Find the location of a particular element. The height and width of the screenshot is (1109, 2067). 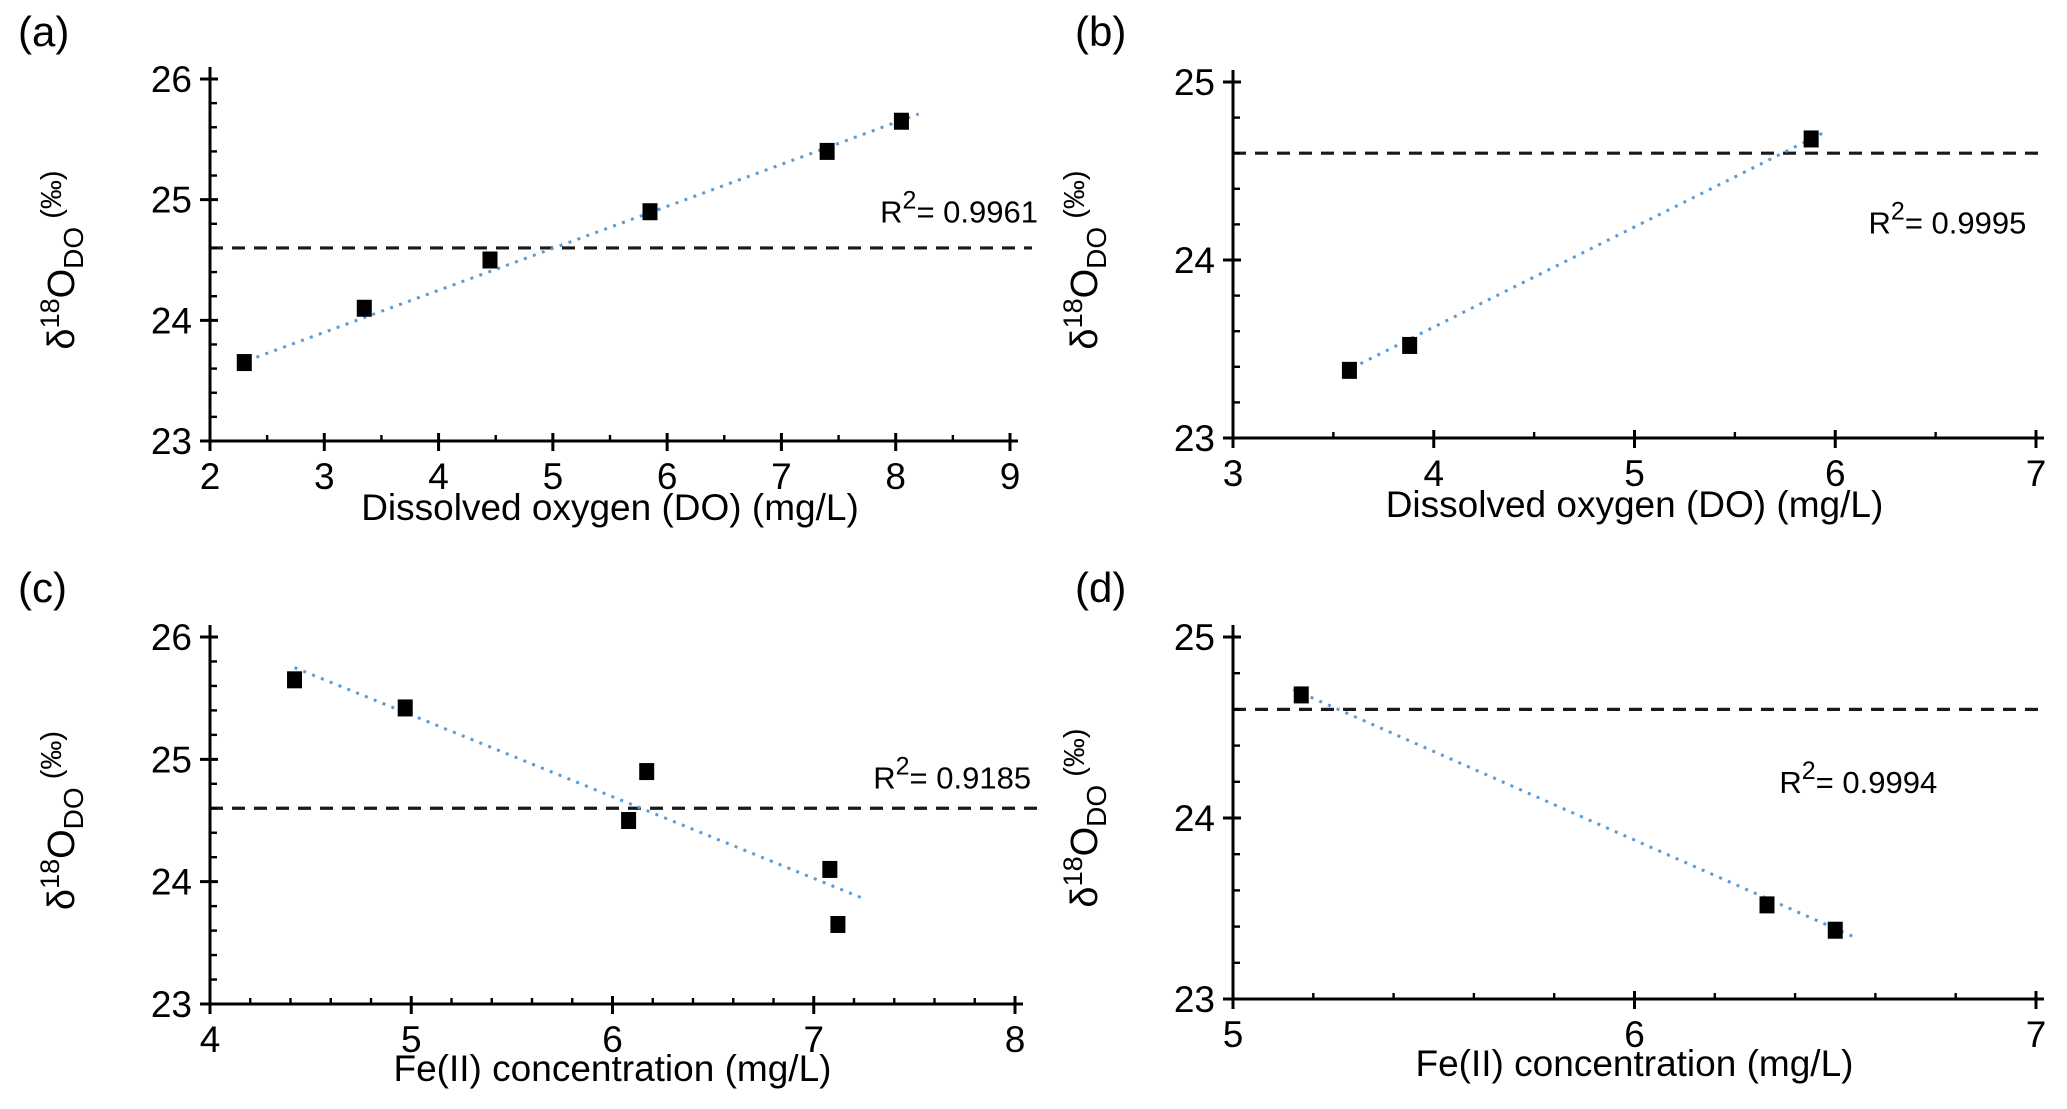

x-tick-label: 2 is located at coordinates (210, 476).